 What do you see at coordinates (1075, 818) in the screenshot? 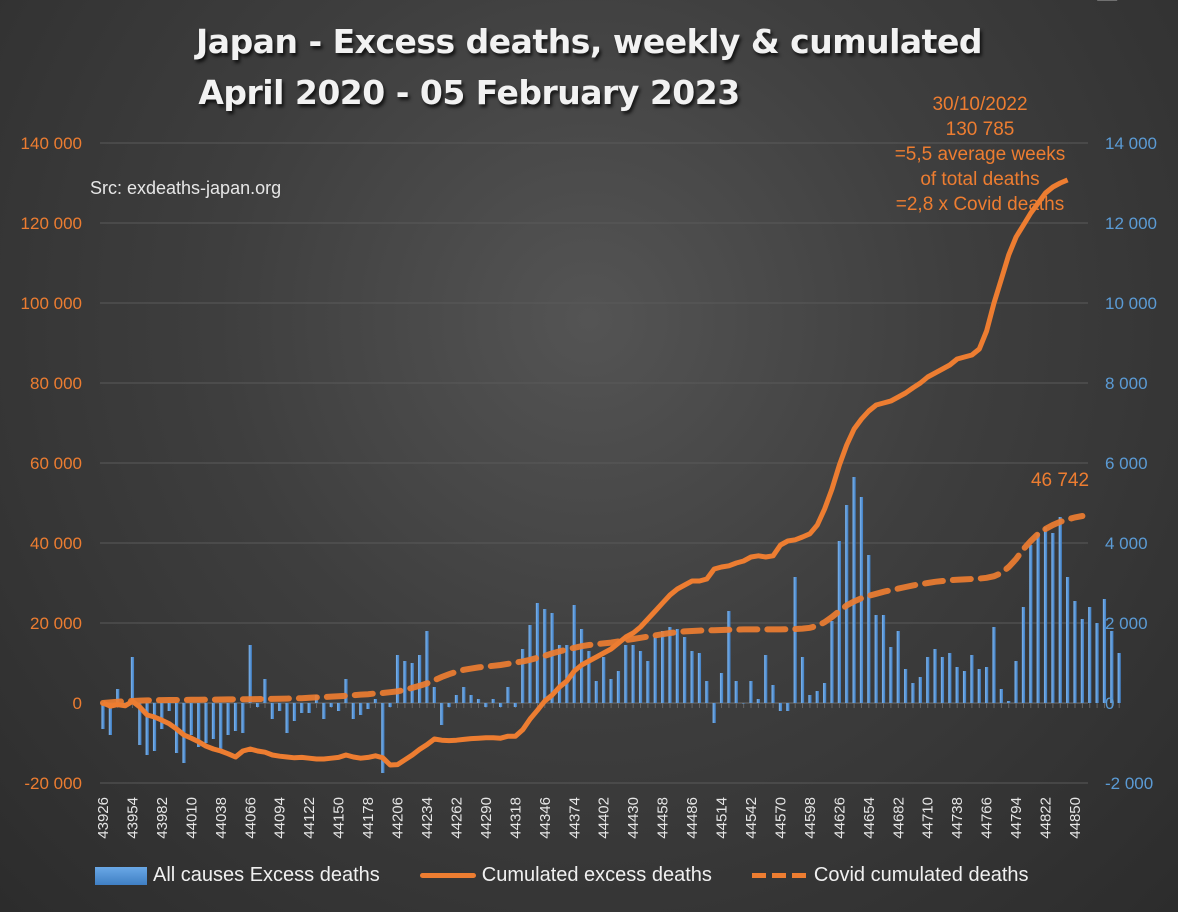
I see `x-axis-tick-label: 44850` at bounding box center [1075, 818].